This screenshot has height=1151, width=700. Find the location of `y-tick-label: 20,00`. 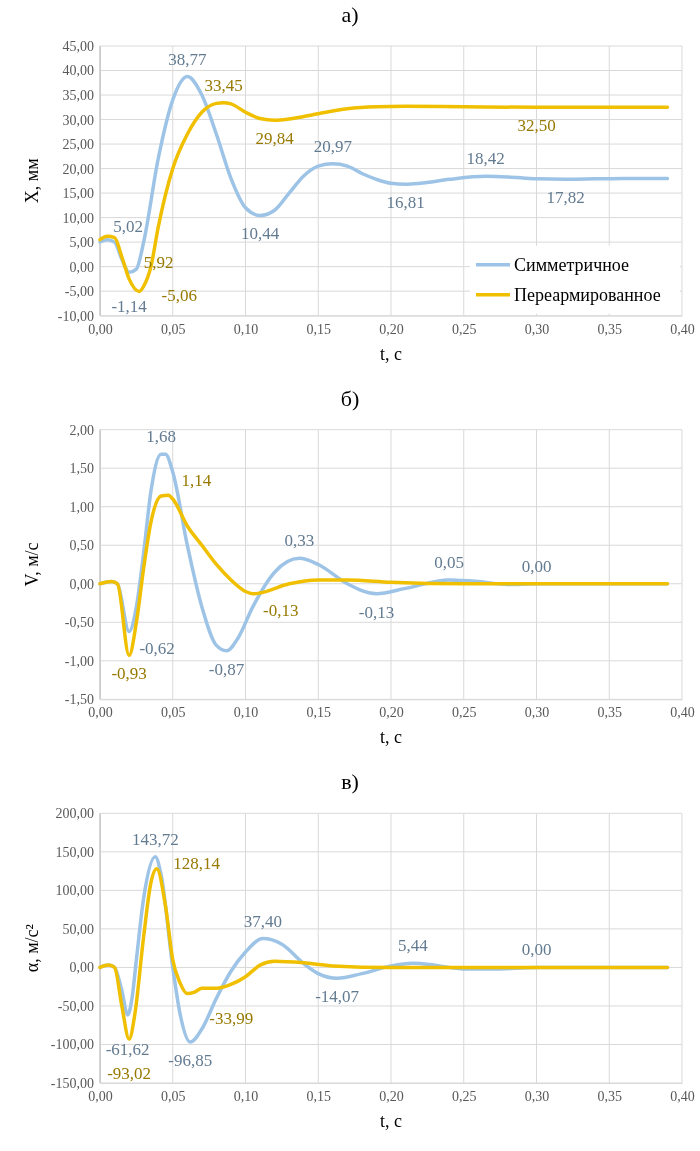

y-tick-label: 20,00 is located at coordinates (78, 169).